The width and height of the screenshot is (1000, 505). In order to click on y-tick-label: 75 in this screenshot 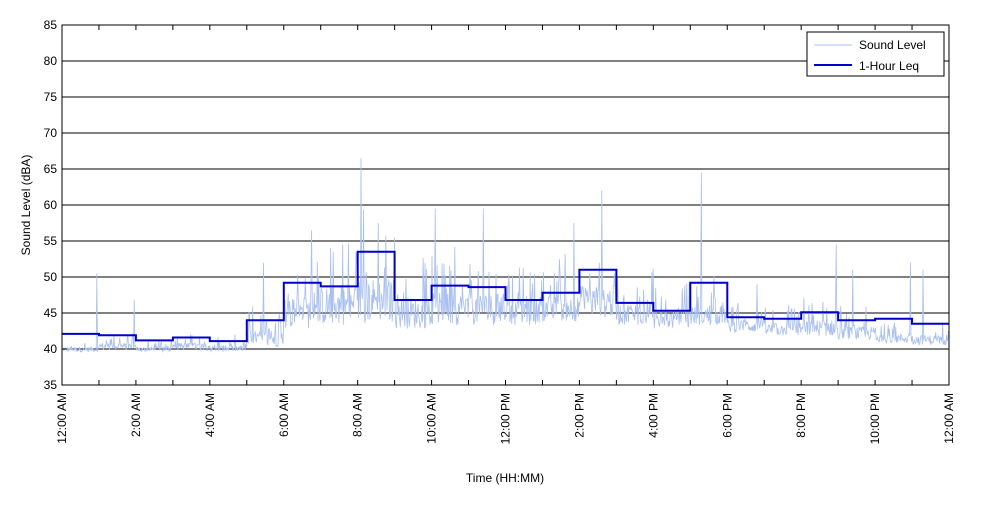, I will do `click(51, 97)`.